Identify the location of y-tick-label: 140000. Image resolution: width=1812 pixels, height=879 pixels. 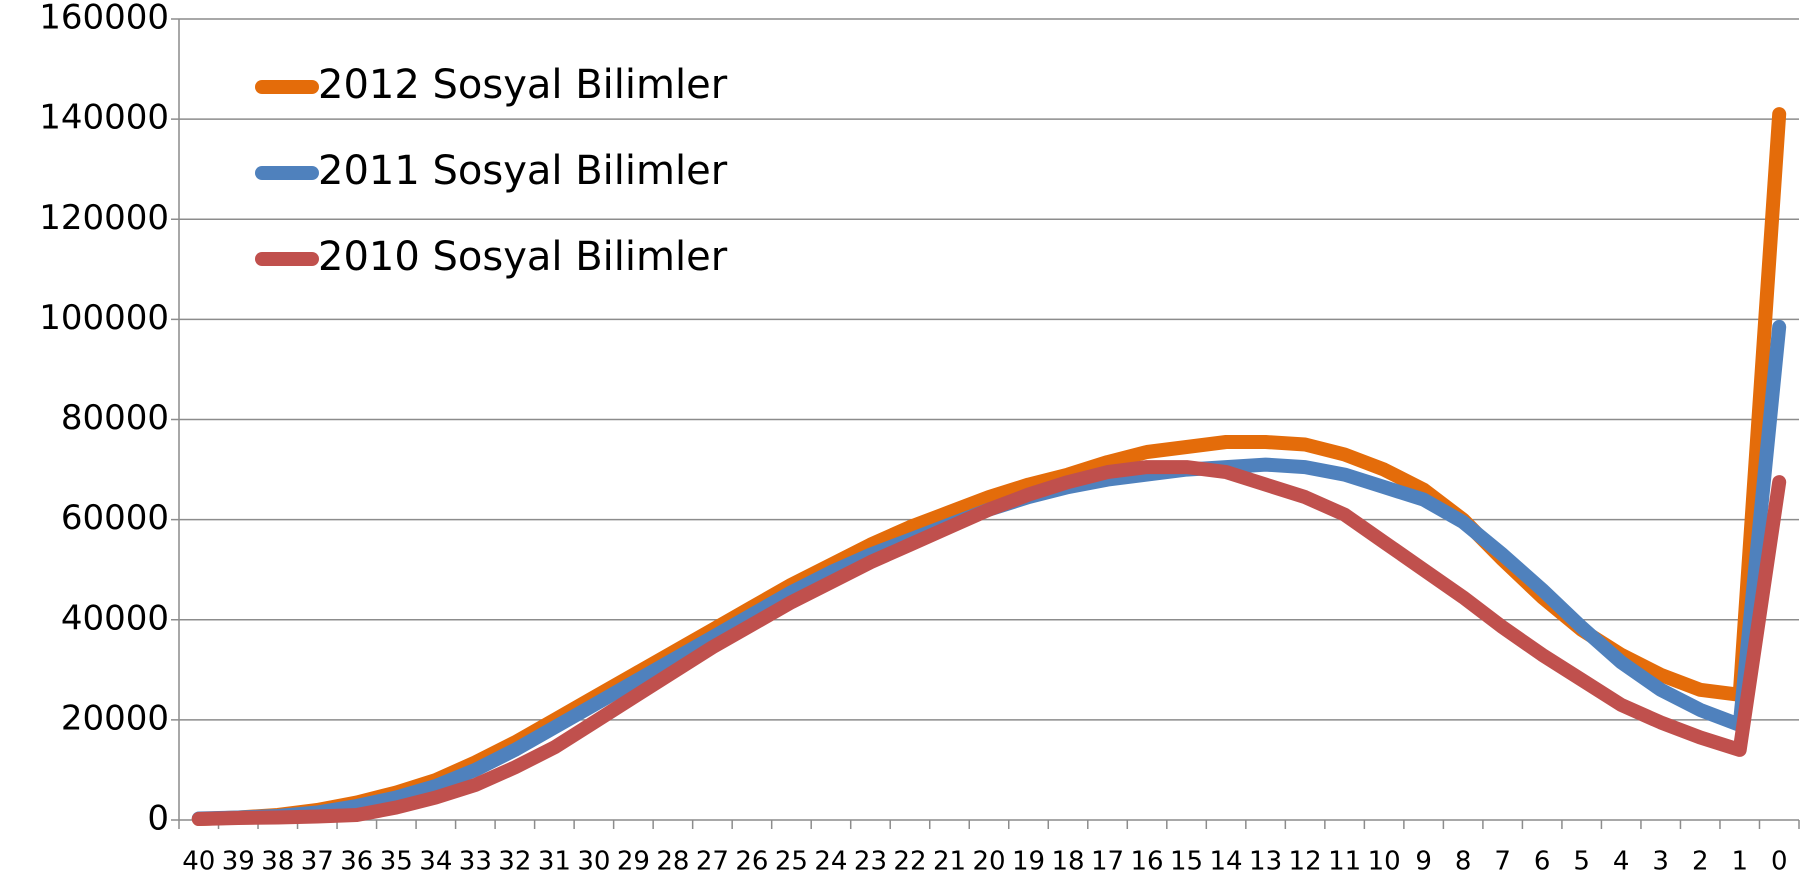
(104, 118).